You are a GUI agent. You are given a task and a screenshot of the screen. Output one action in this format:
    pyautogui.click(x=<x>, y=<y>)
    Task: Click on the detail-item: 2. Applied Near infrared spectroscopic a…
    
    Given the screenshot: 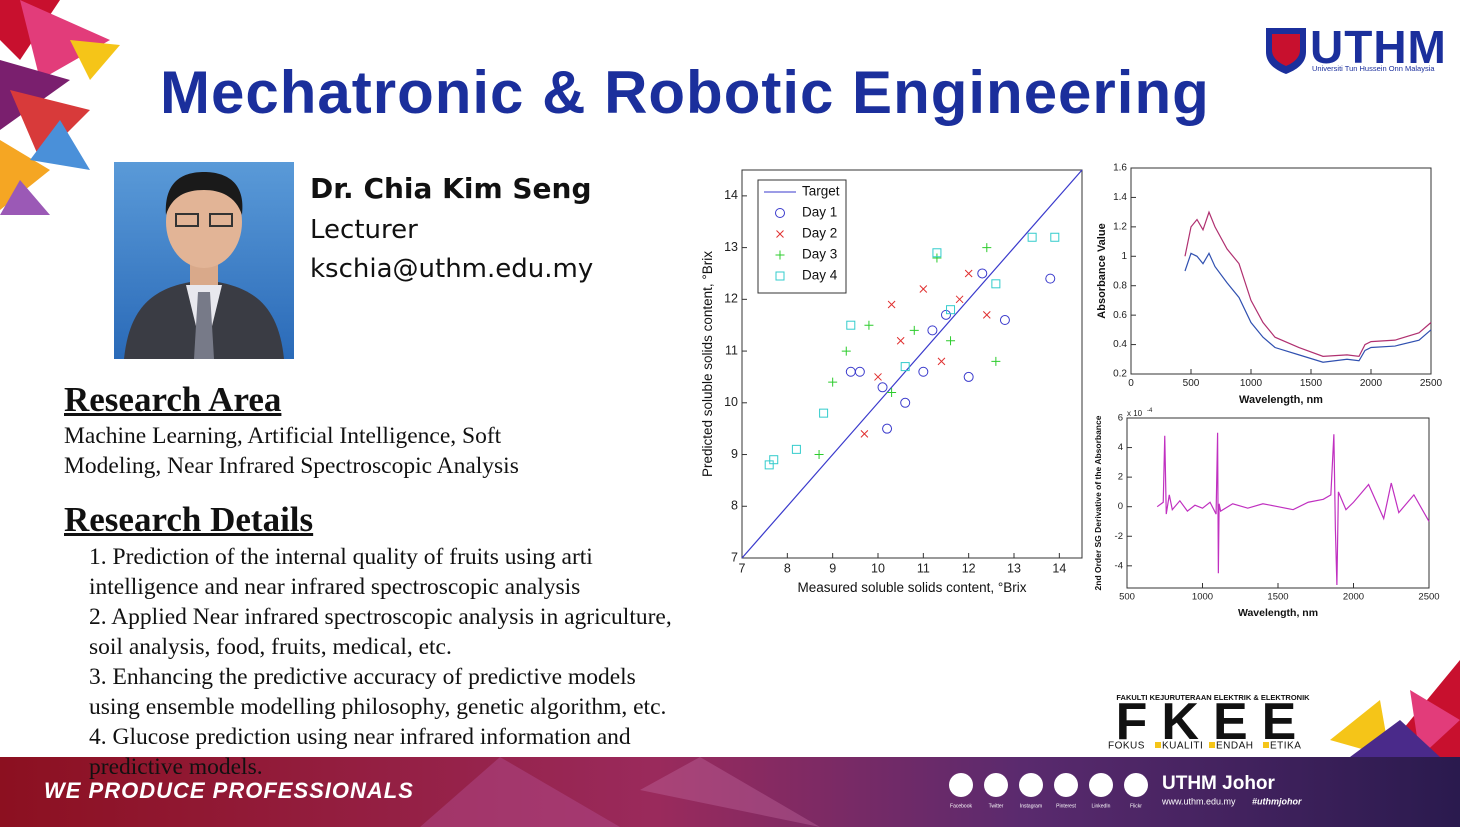 What is the action you would take?
    pyautogui.click(x=380, y=632)
    